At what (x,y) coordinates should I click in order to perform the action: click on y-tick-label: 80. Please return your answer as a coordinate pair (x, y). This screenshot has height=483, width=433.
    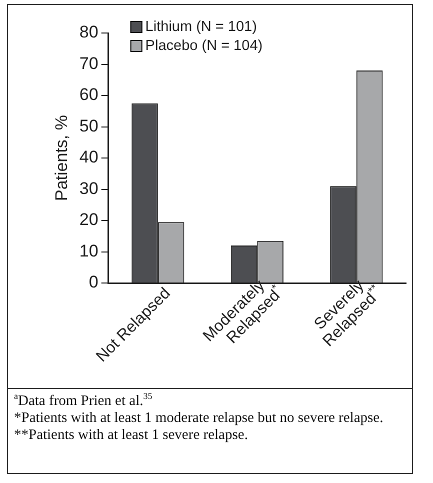
    Looking at the image, I should click on (88, 32).